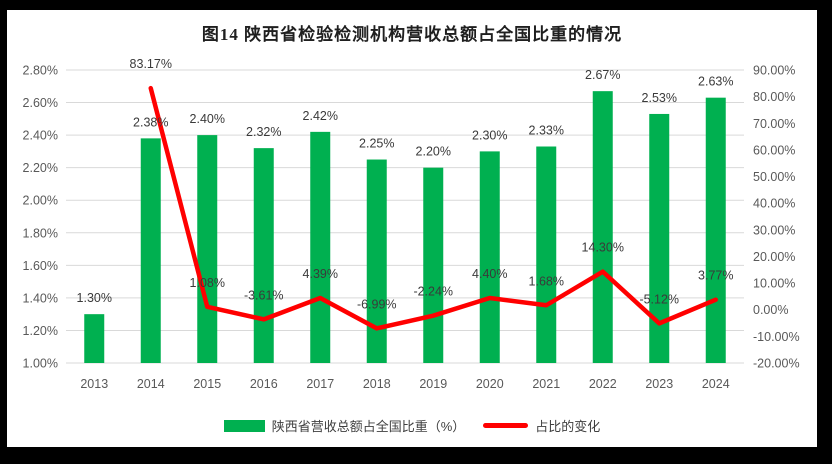 The height and width of the screenshot is (464, 832). Describe the element at coordinates (40, 71) in the screenshot. I see `left-axis-tick: 2.80%` at that location.